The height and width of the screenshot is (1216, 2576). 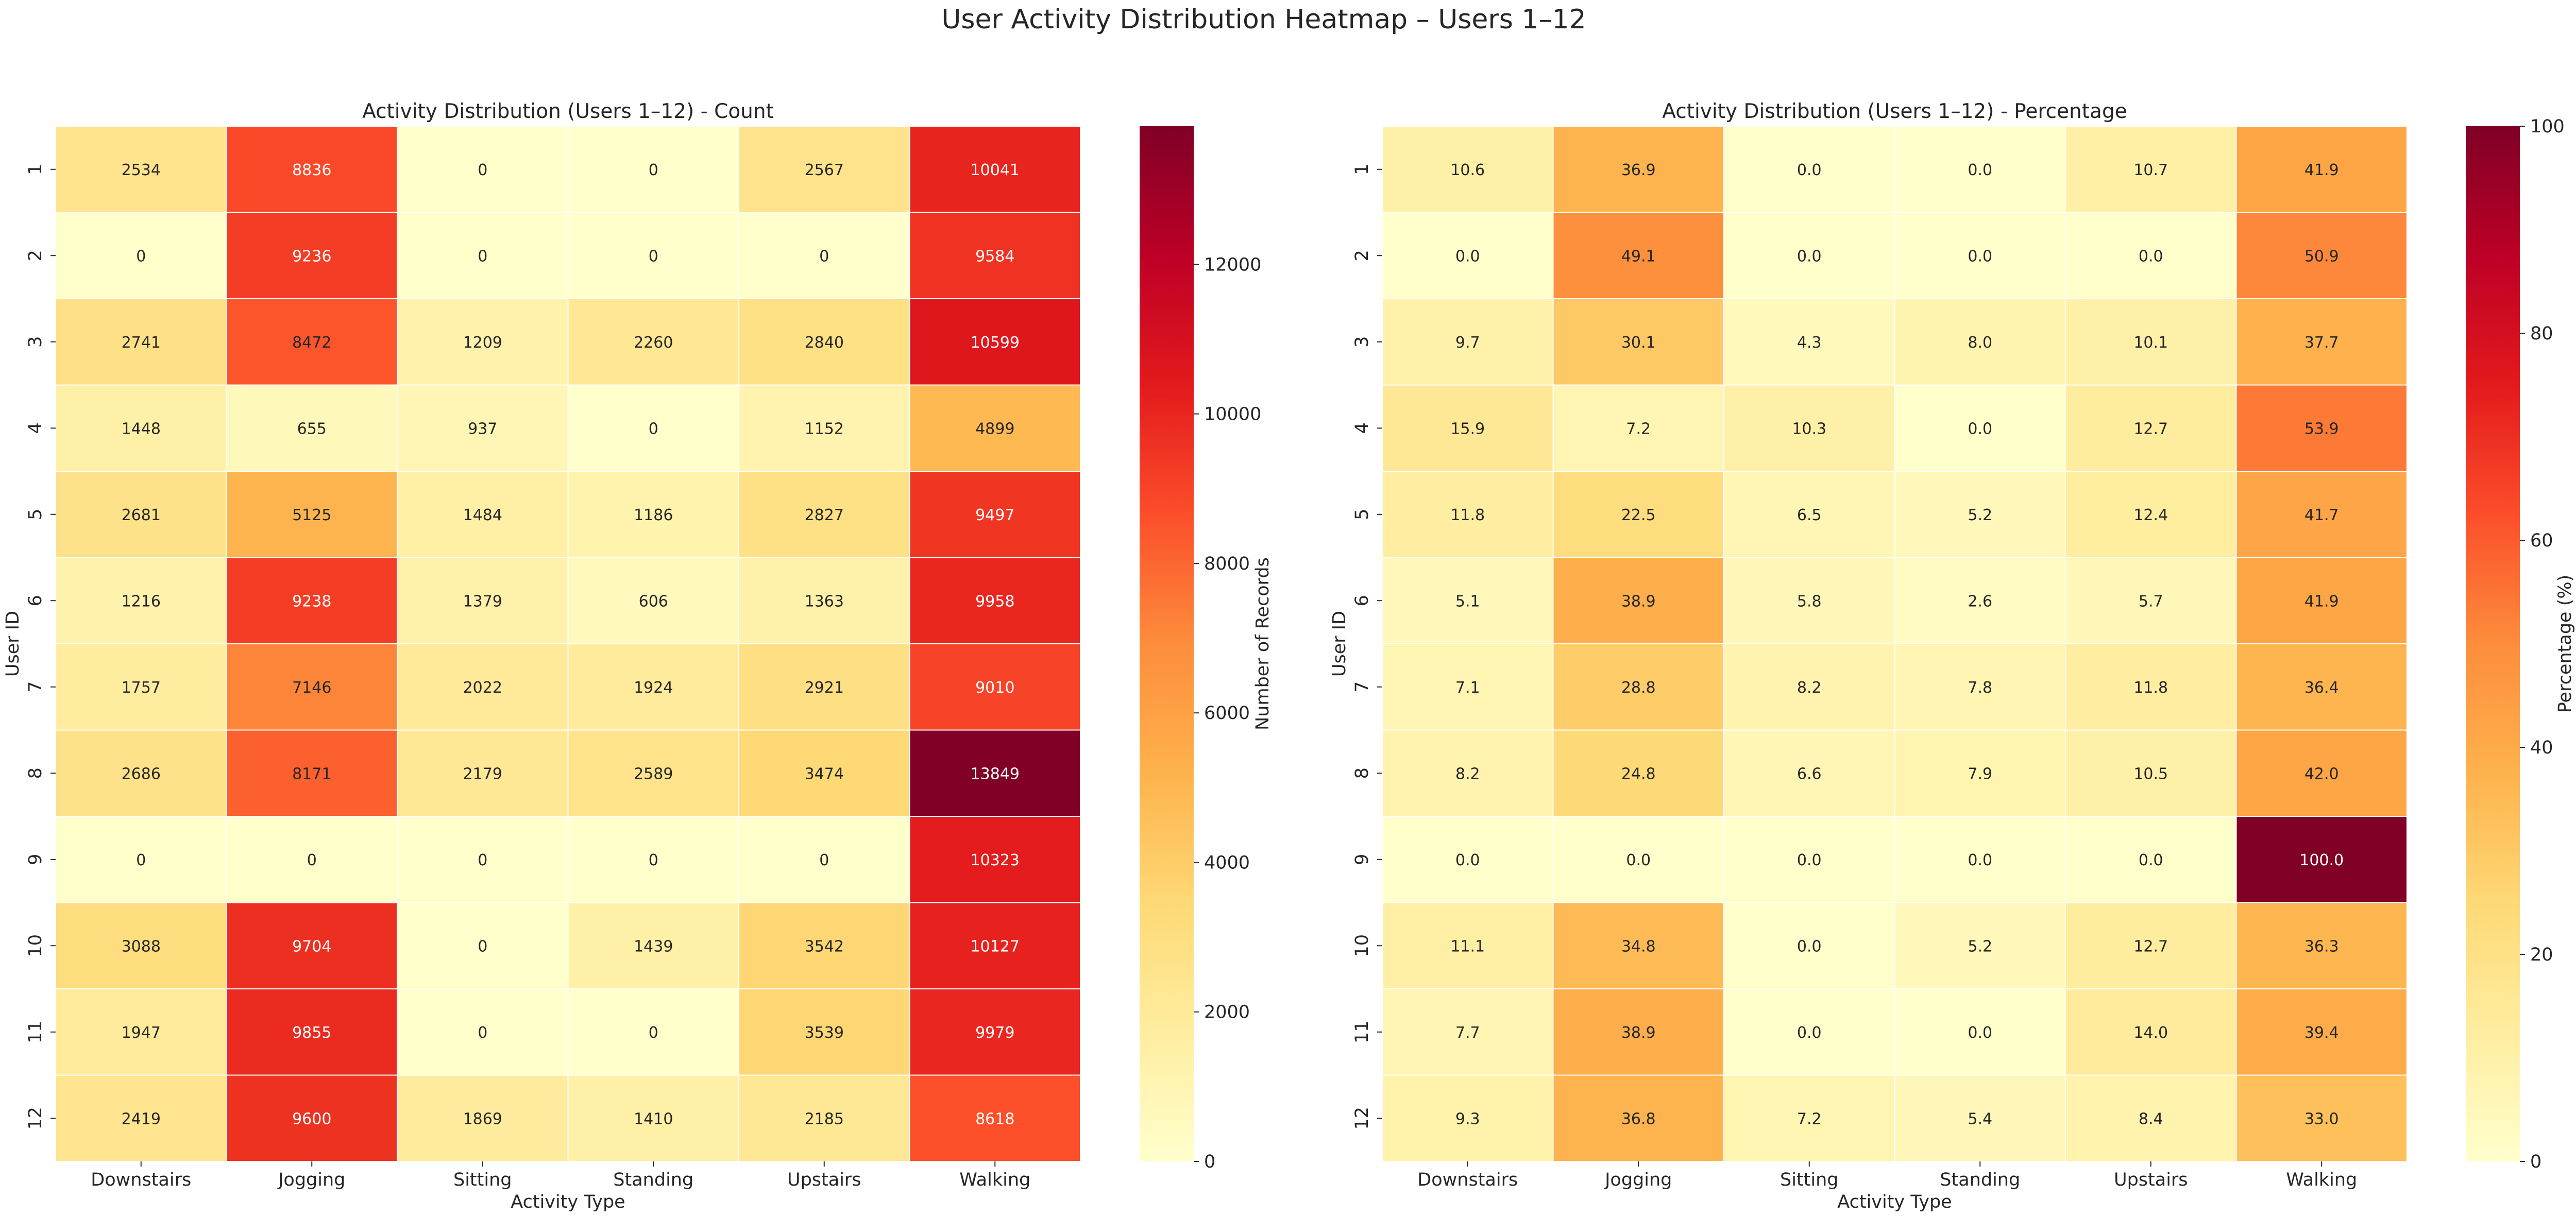 I want to click on cell-value-label: 9497, so click(x=994, y=515).